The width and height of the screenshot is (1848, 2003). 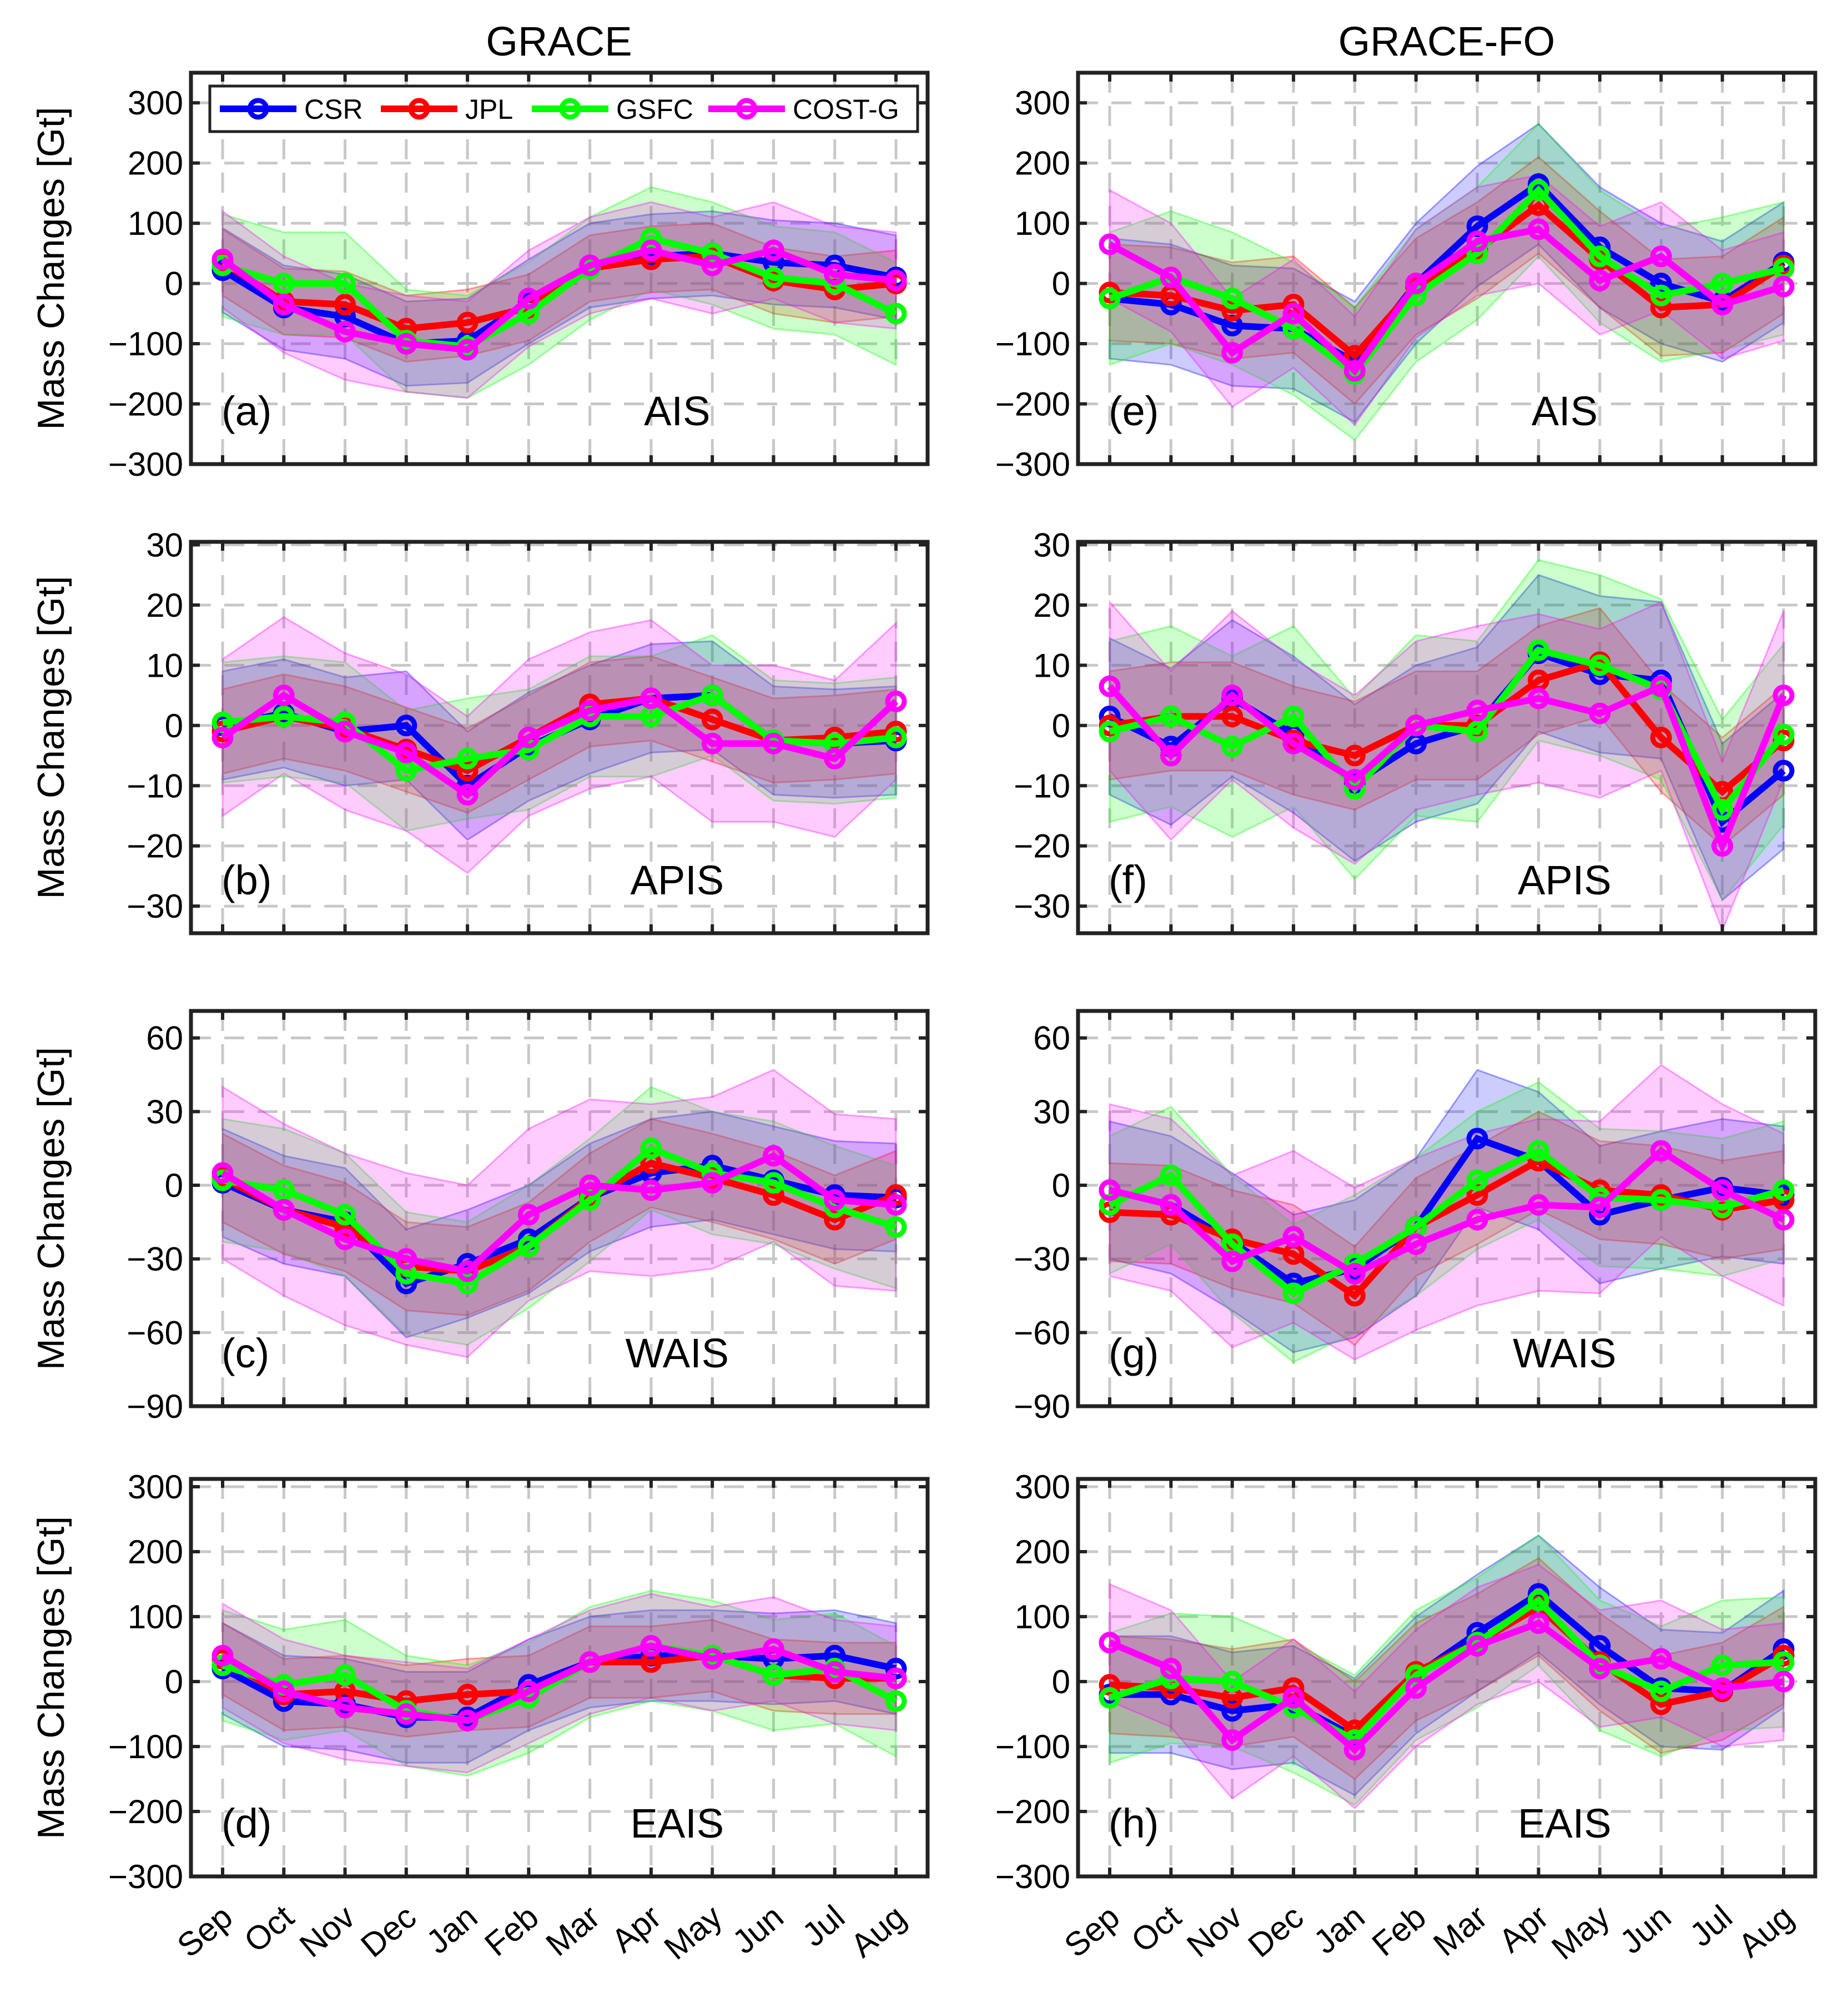 What do you see at coordinates (1276, 1931) in the screenshot?
I see `x-tick-label: Dec` at bounding box center [1276, 1931].